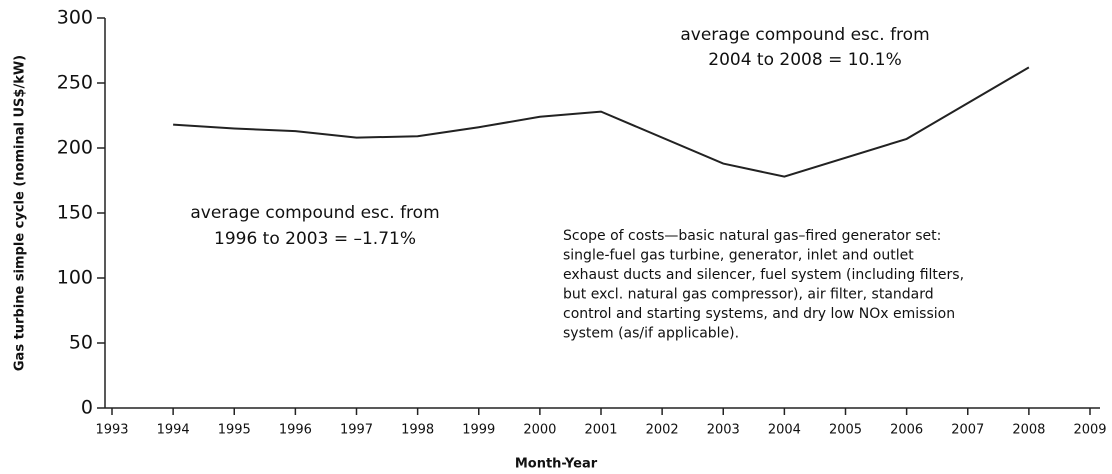  I want to click on x-tick-label: 2003, so click(723, 430).